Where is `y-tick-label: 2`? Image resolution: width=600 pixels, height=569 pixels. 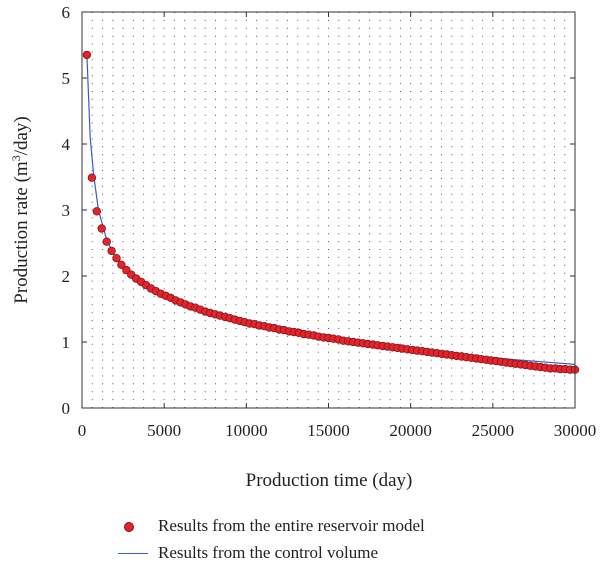 y-tick-label: 2 is located at coordinates (66, 276).